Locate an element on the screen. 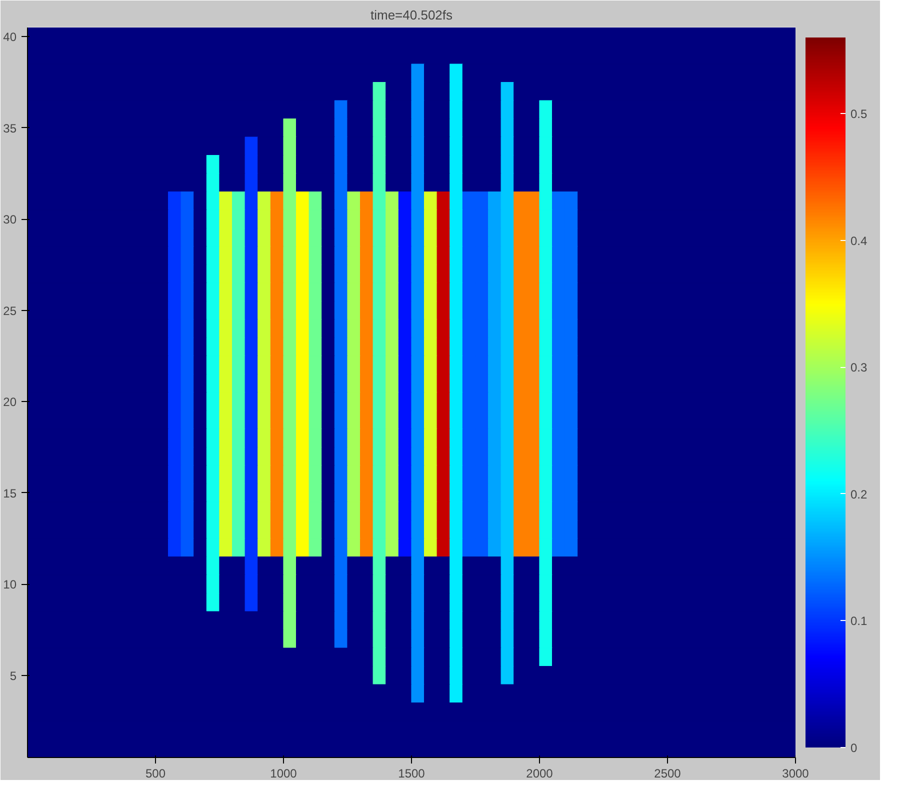  y-tick-label: 10 is located at coordinates (10, 585).